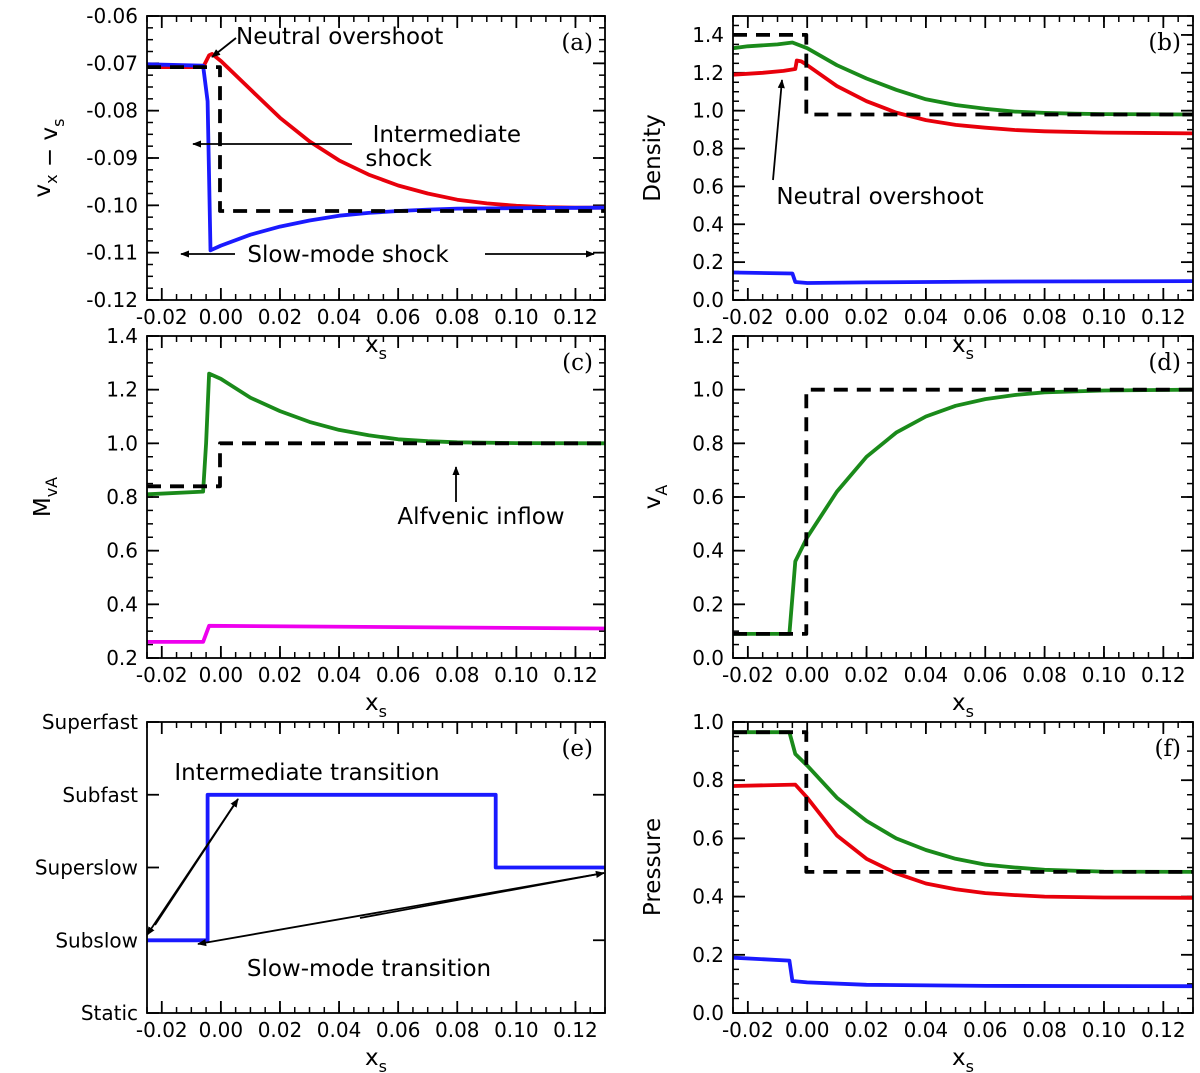 This screenshot has height=1073, width=1200. Describe the element at coordinates (45, 497) in the screenshot. I see `y-axis-label: MvA` at that location.